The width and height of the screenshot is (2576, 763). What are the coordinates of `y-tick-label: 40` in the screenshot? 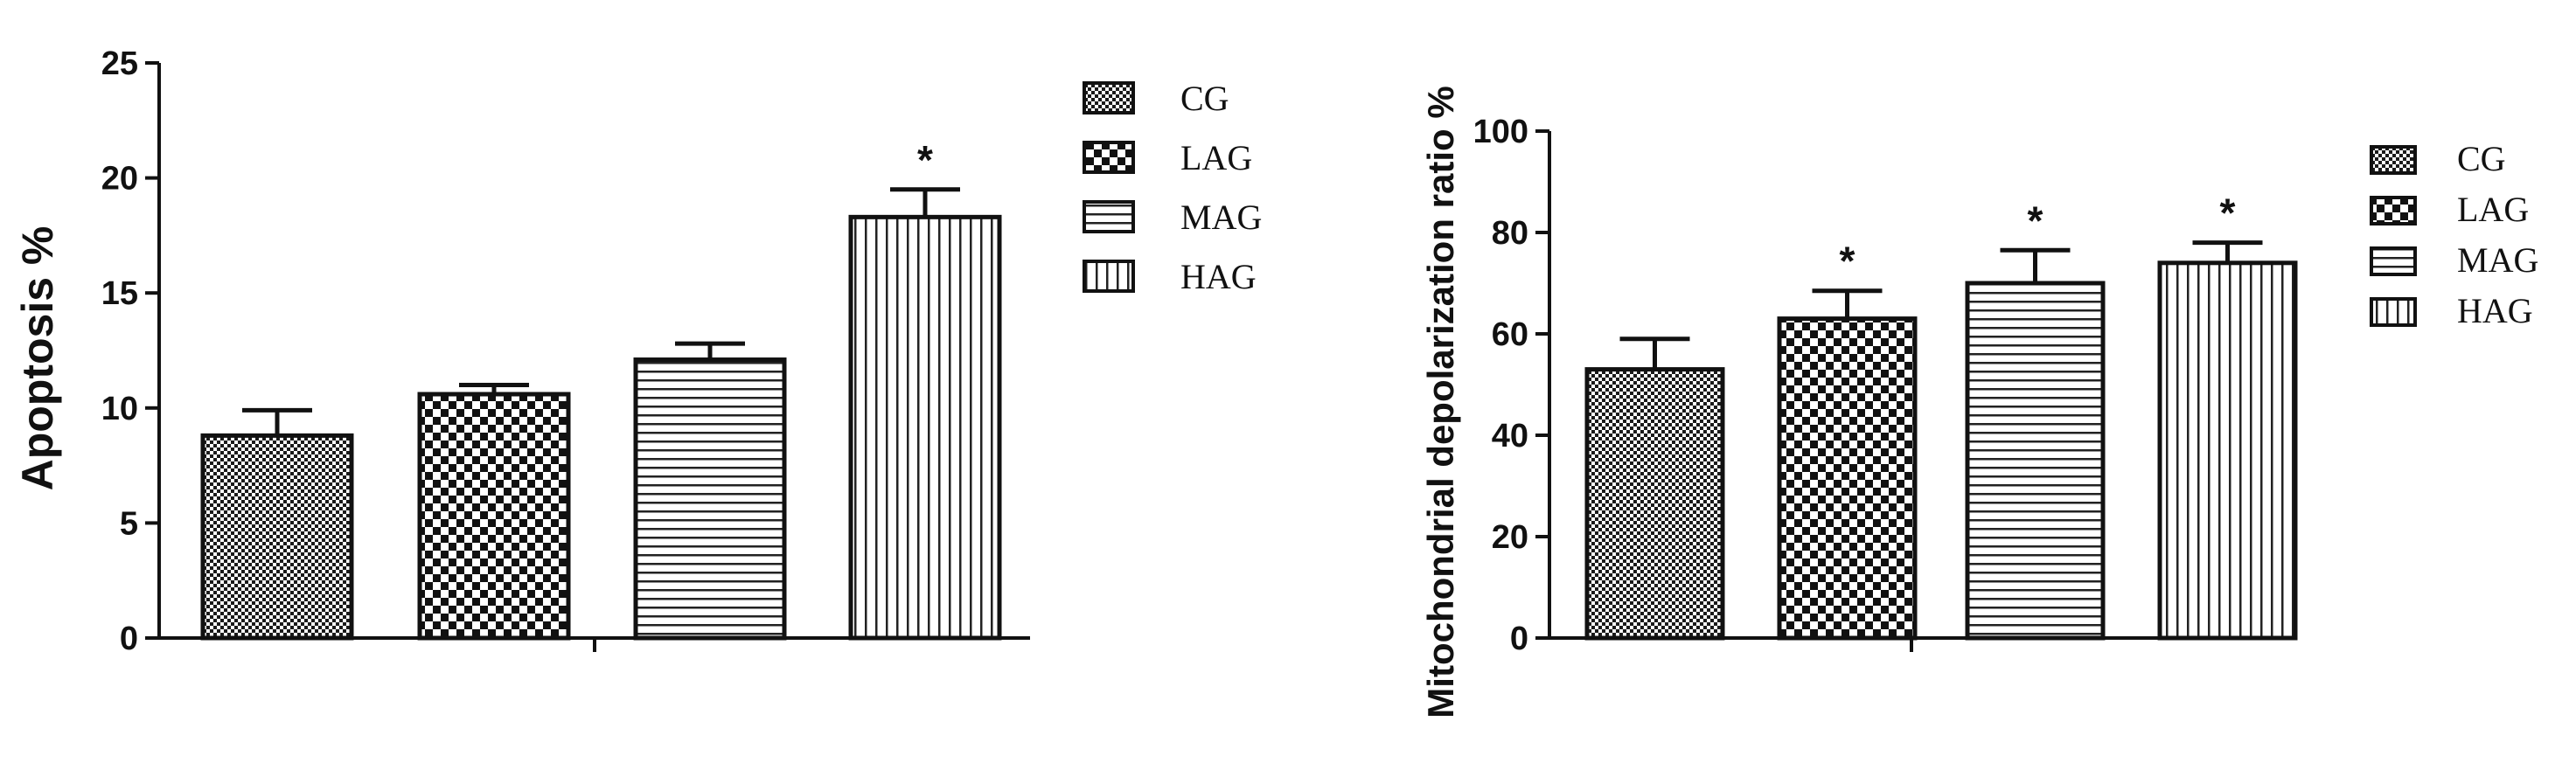 It's located at (1510, 436).